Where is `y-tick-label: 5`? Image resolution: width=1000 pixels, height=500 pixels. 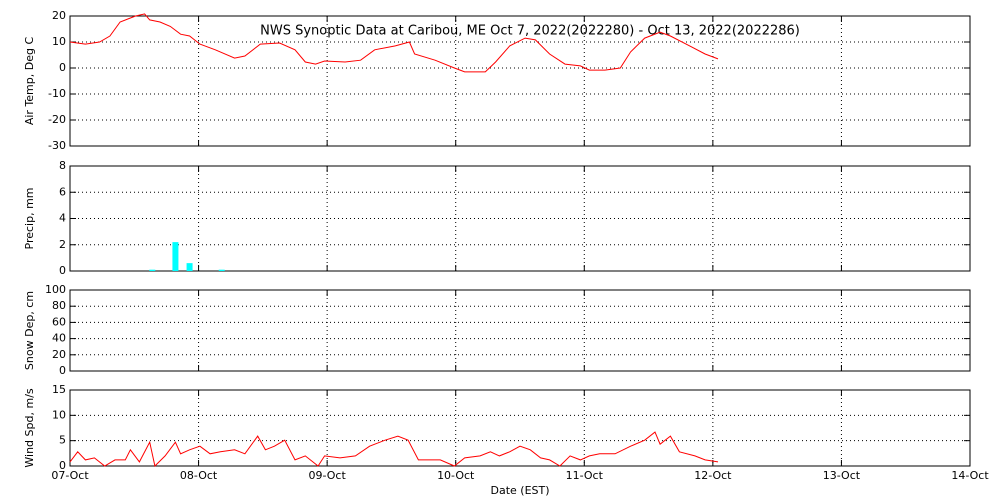
y-tick-label: 5 is located at coordinates (62, 440).